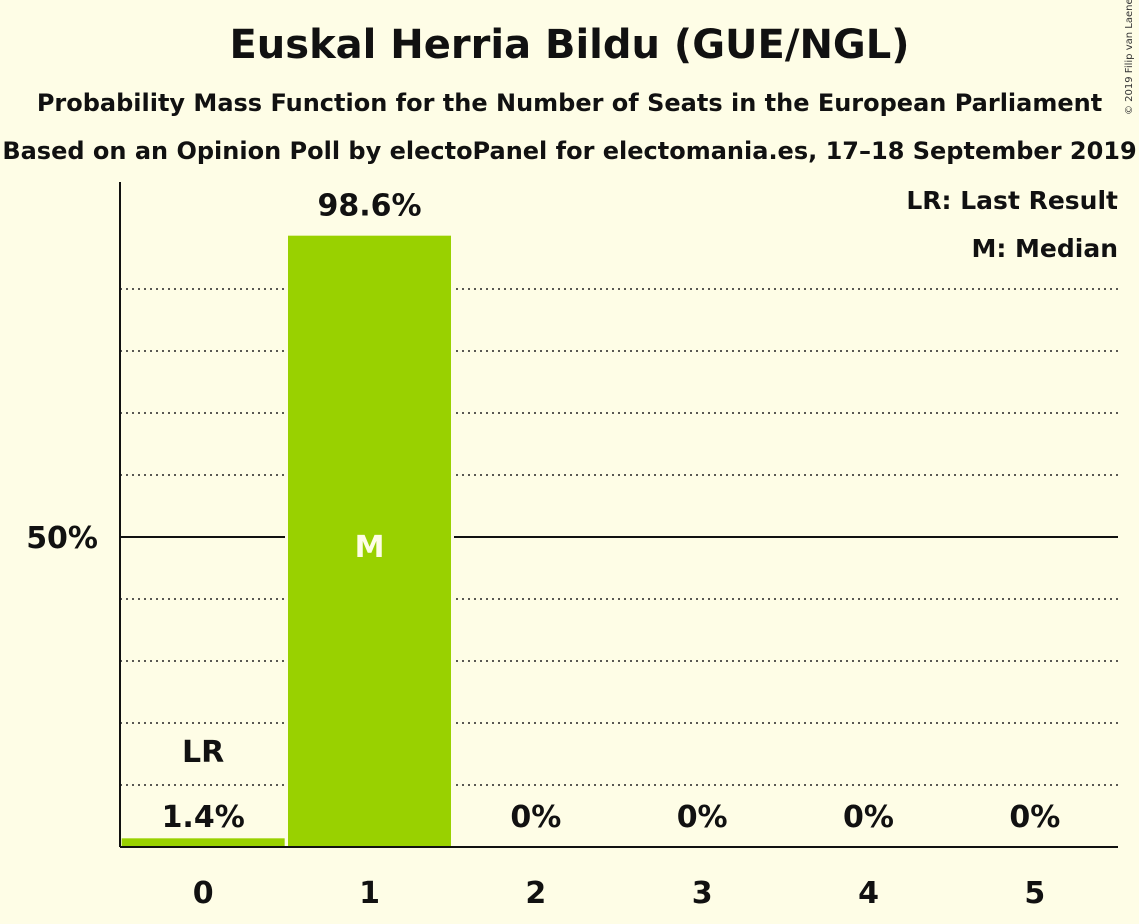 The image size is (1139, 924). What do you see at coordinates (203, 893) in the screenshot?
I see `x-tick-label: 0` at bounding box center [203, 893].